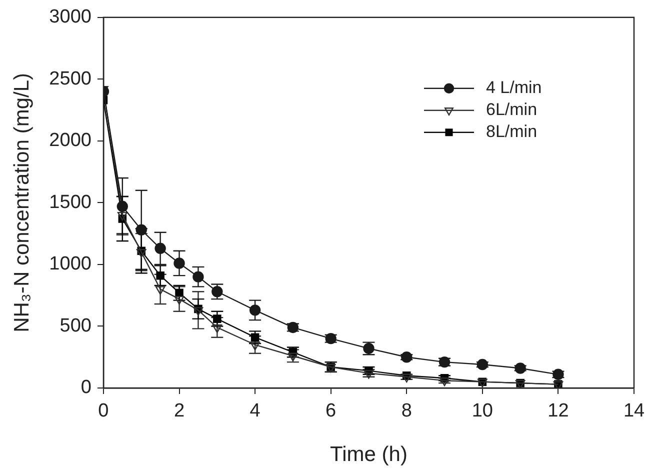  What do you see at coordinates (86, 387) in the screenshot?
I see `y-tick-label: 0` at bounding box center [86, 387].